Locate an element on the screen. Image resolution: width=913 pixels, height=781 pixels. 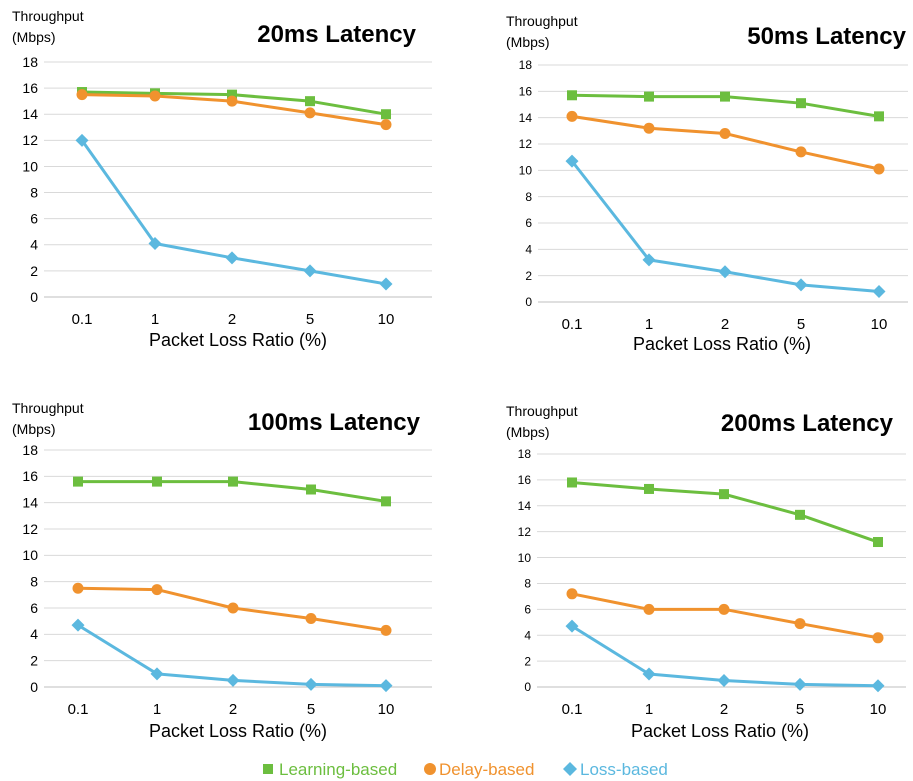
chart-title: 200ms Latency is located at coordinates (807, 423).